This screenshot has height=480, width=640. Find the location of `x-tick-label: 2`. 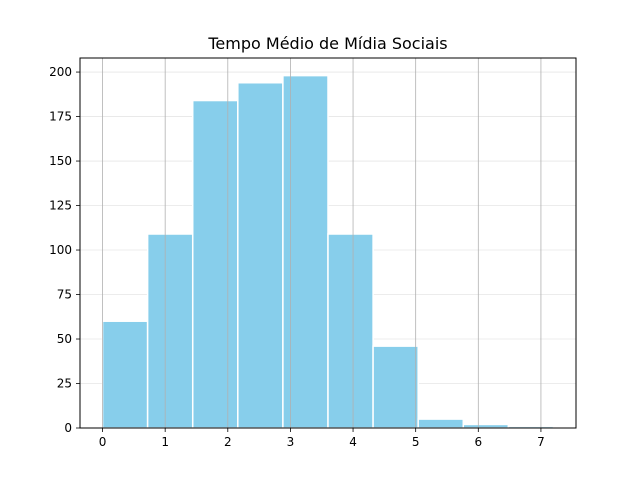

x-tick-label: 2 is located at coordinates (228, 442).